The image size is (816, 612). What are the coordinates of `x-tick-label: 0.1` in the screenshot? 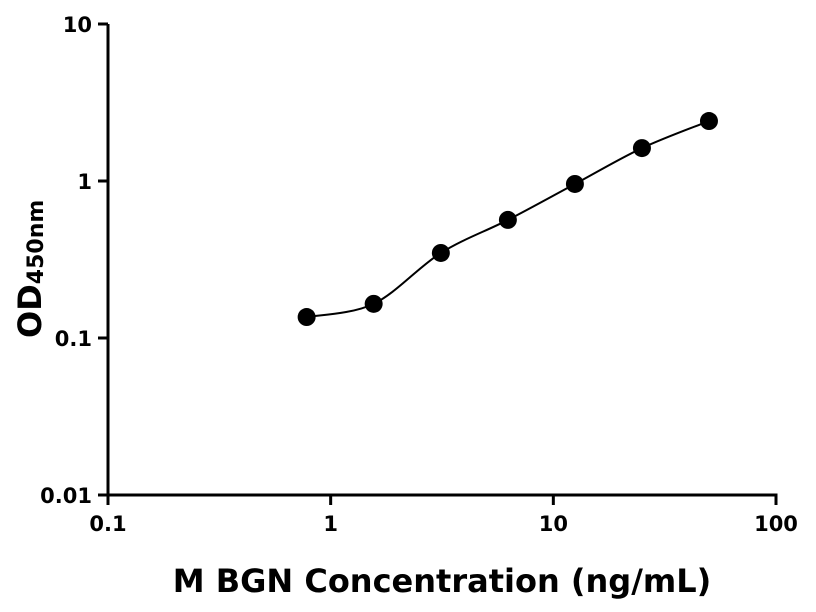 It's located at (107, 524).